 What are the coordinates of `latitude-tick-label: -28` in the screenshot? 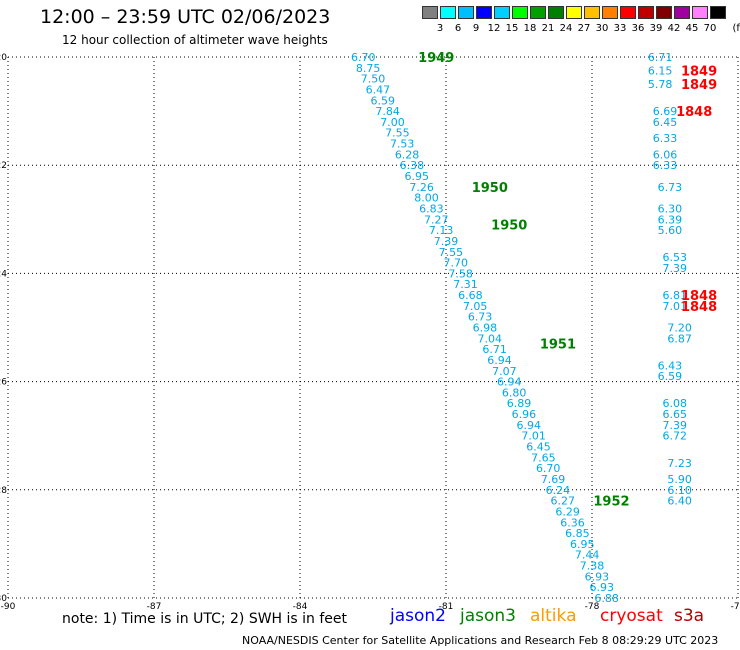 It's located at (3, 491).